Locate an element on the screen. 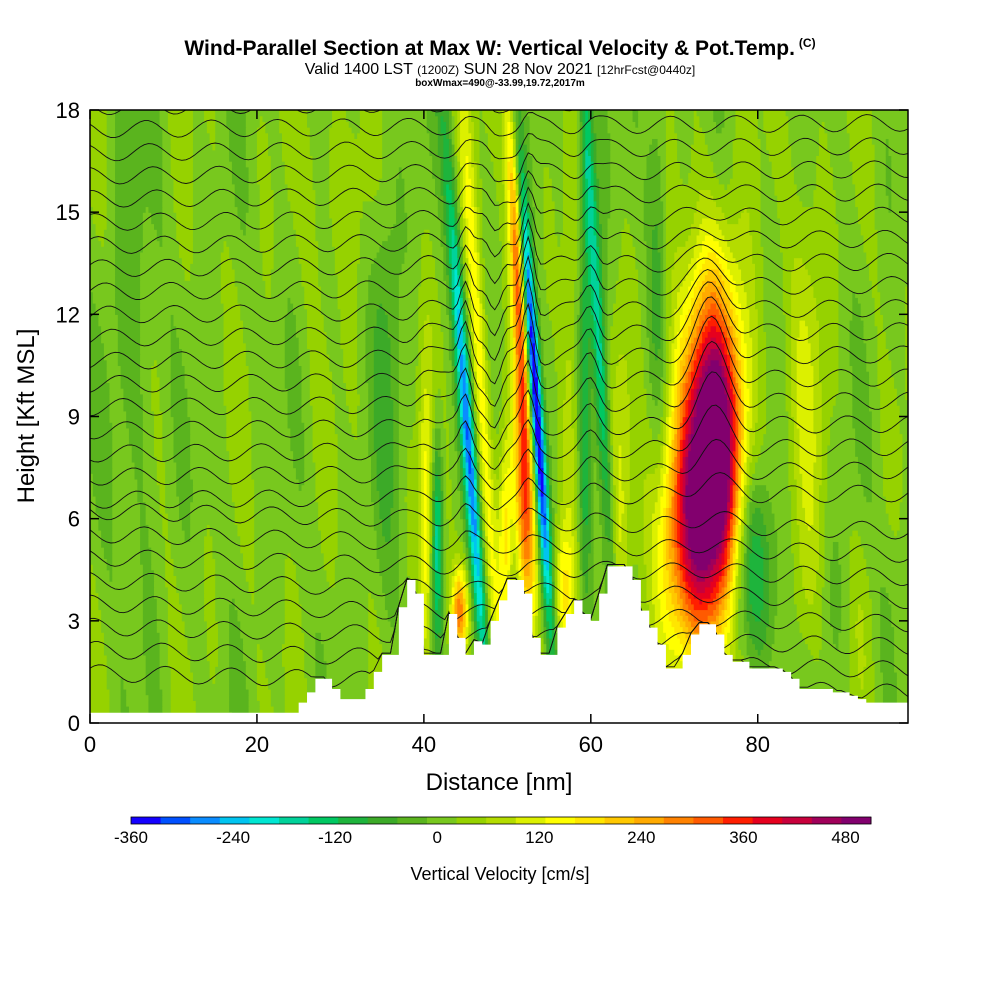 The width and height of the screenshot is (1000, 1000). colorbar-tick-label: -240 is located at coordinates (233, 837).